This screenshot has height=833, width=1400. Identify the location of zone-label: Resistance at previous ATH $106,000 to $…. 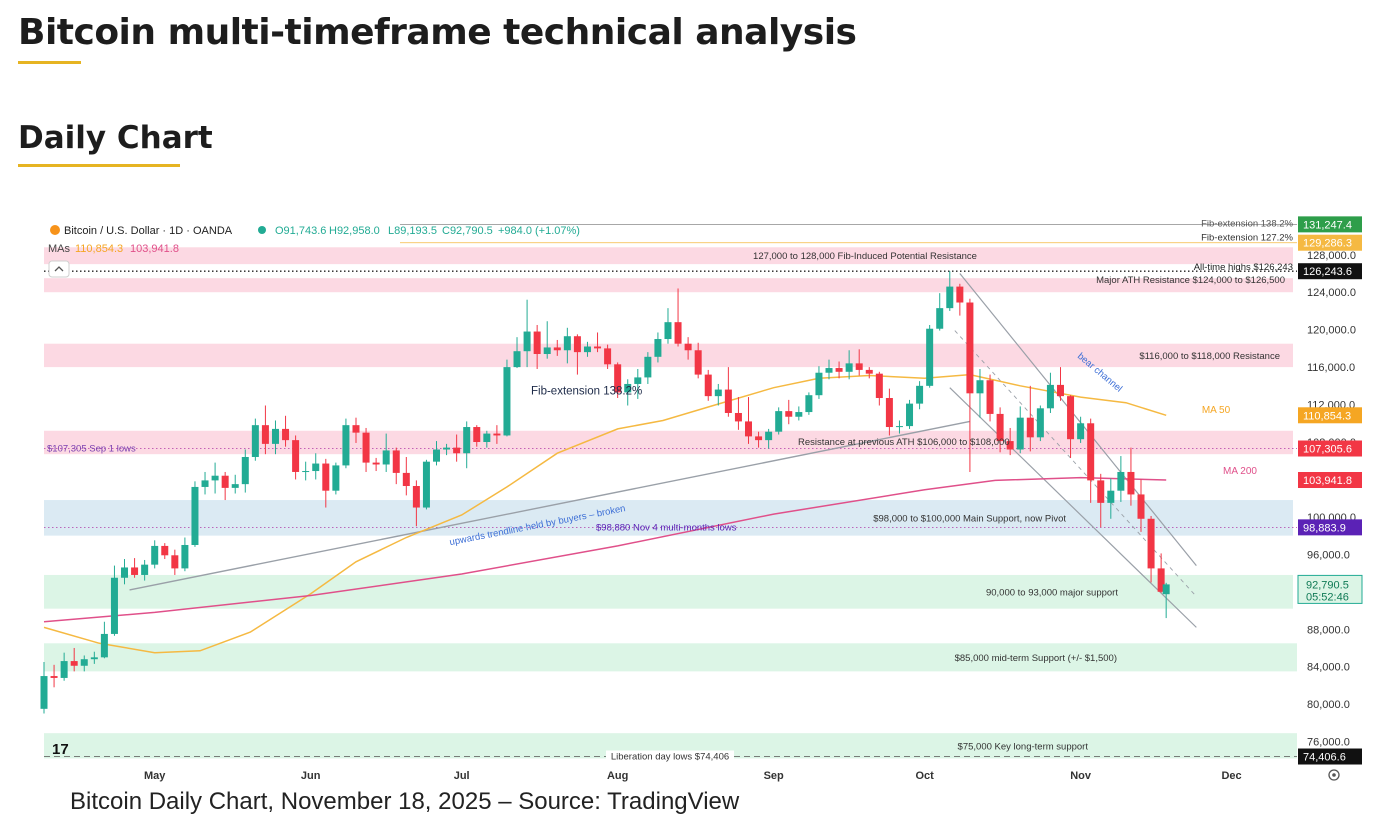
(904, 442).